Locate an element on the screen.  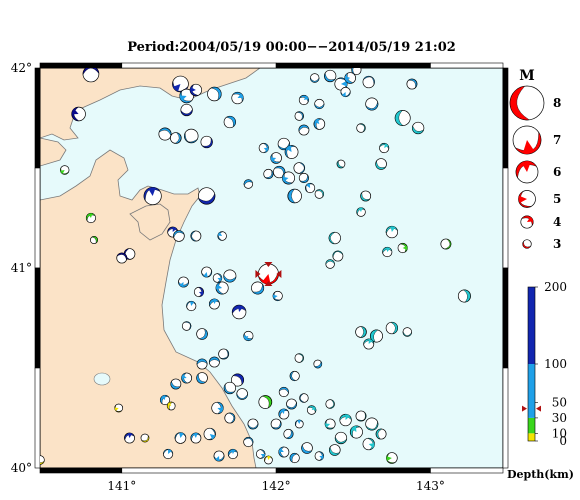
lon-tick-label: 142° is located at coordinates (276, 486).